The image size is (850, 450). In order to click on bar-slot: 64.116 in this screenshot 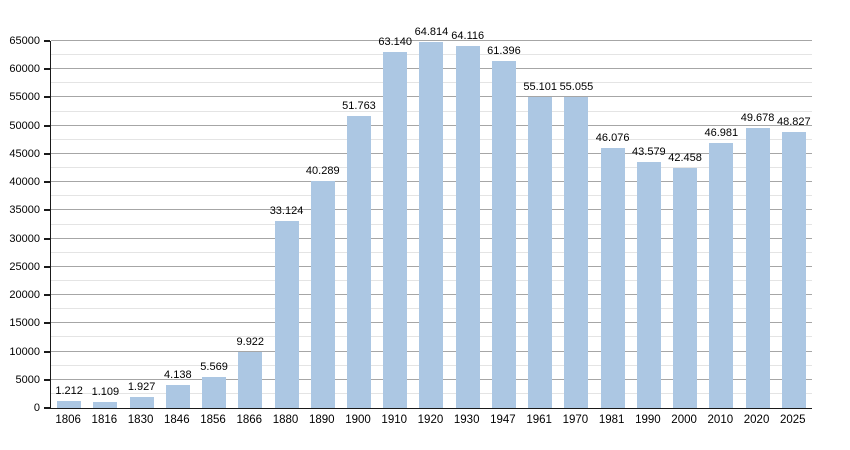, I will do `click(468, 219)`.